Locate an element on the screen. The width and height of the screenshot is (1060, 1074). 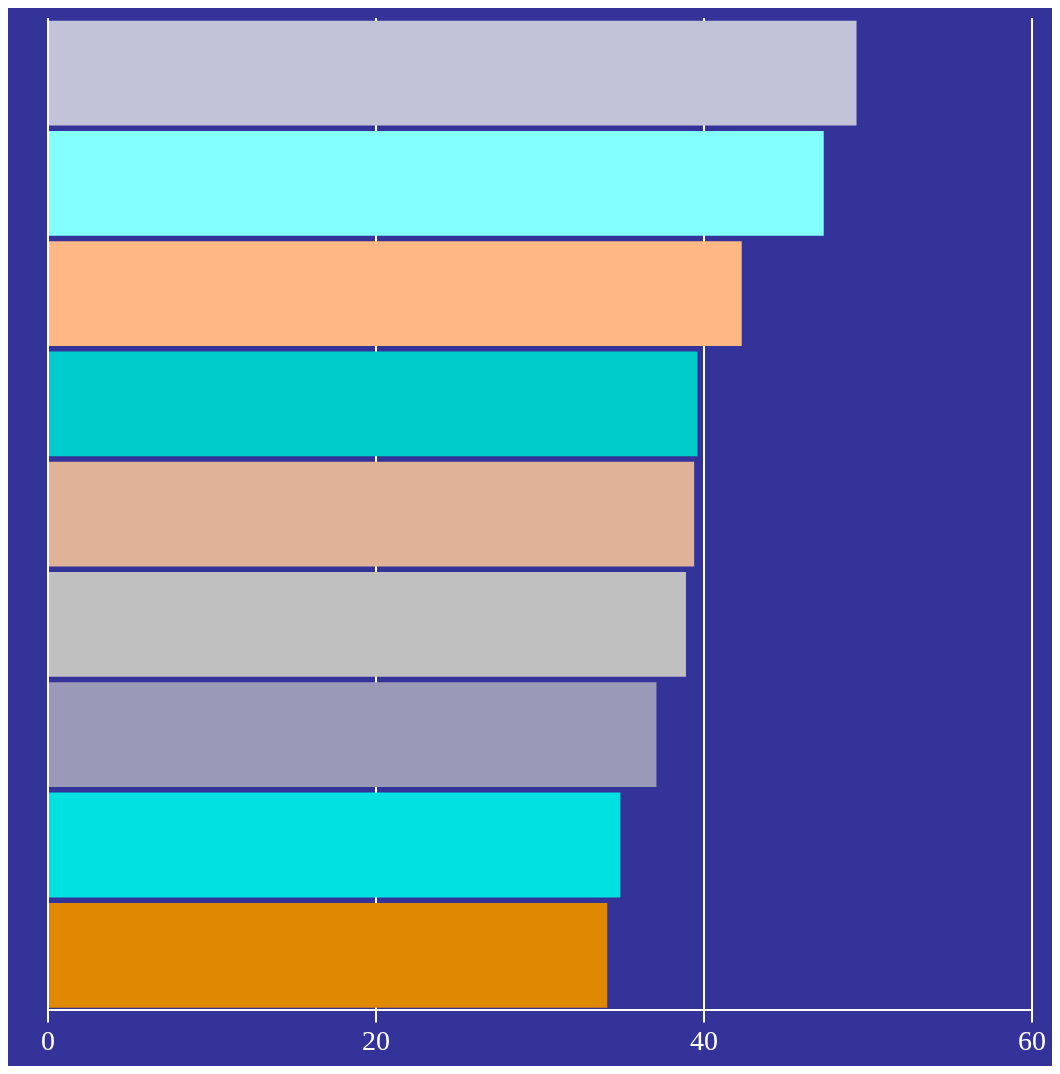
x-tick-label: 20 is located at coordinates (376, 1040).